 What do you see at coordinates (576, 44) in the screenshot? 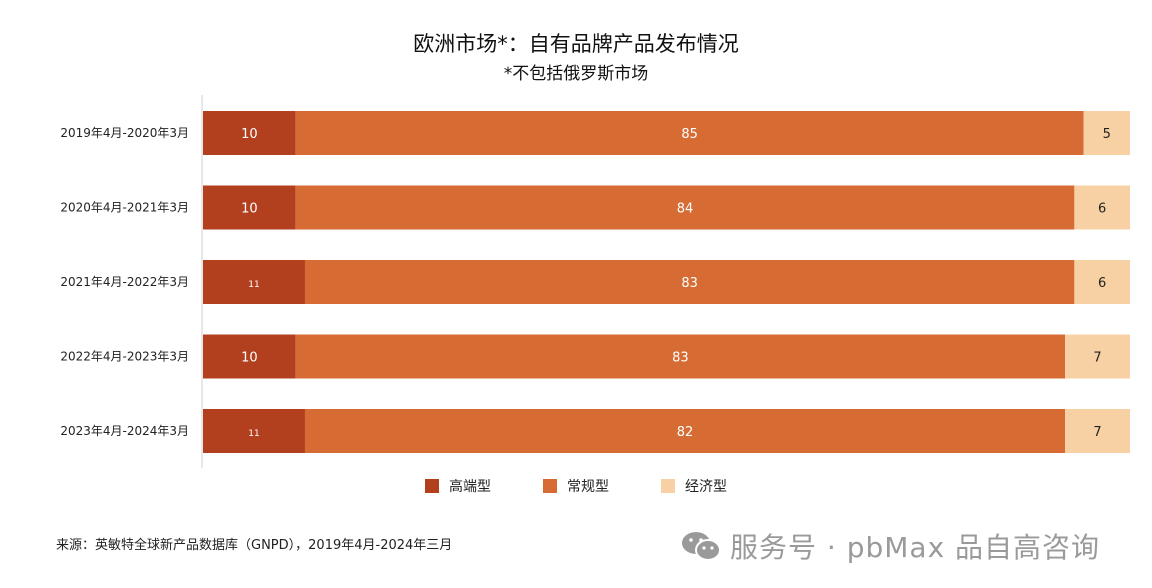
I see `chart-title: 欧洲市场*：自有品牌产品发布情况` at bounding box center [576, 44].